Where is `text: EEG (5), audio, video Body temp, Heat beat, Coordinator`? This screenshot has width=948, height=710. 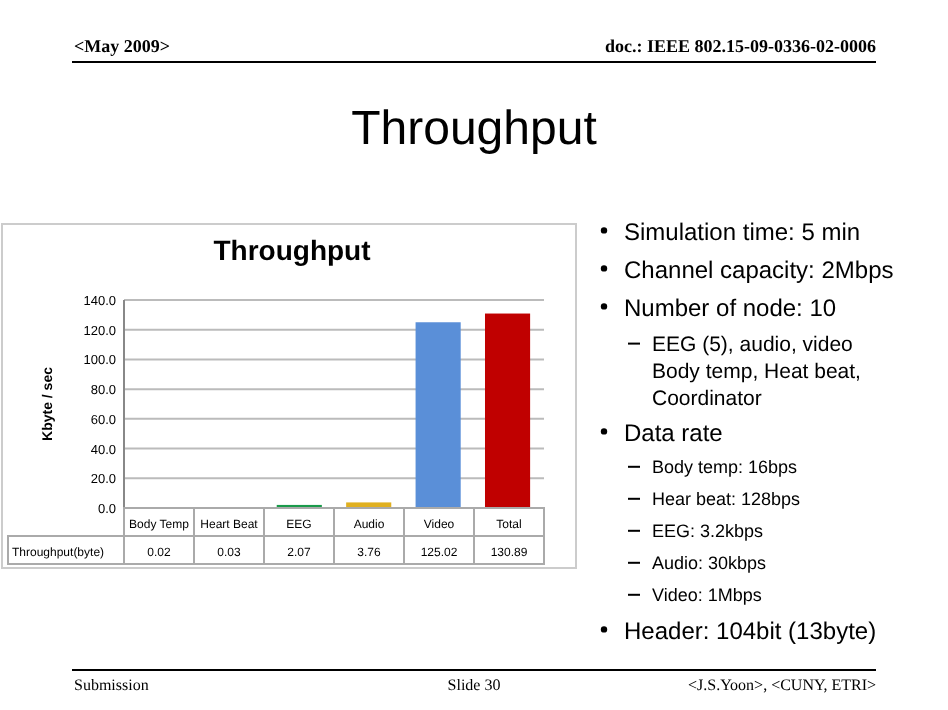 text: EEG (5), audio, video Body temp, Heat beat, Coordinator is located at coordinates (756, 372).